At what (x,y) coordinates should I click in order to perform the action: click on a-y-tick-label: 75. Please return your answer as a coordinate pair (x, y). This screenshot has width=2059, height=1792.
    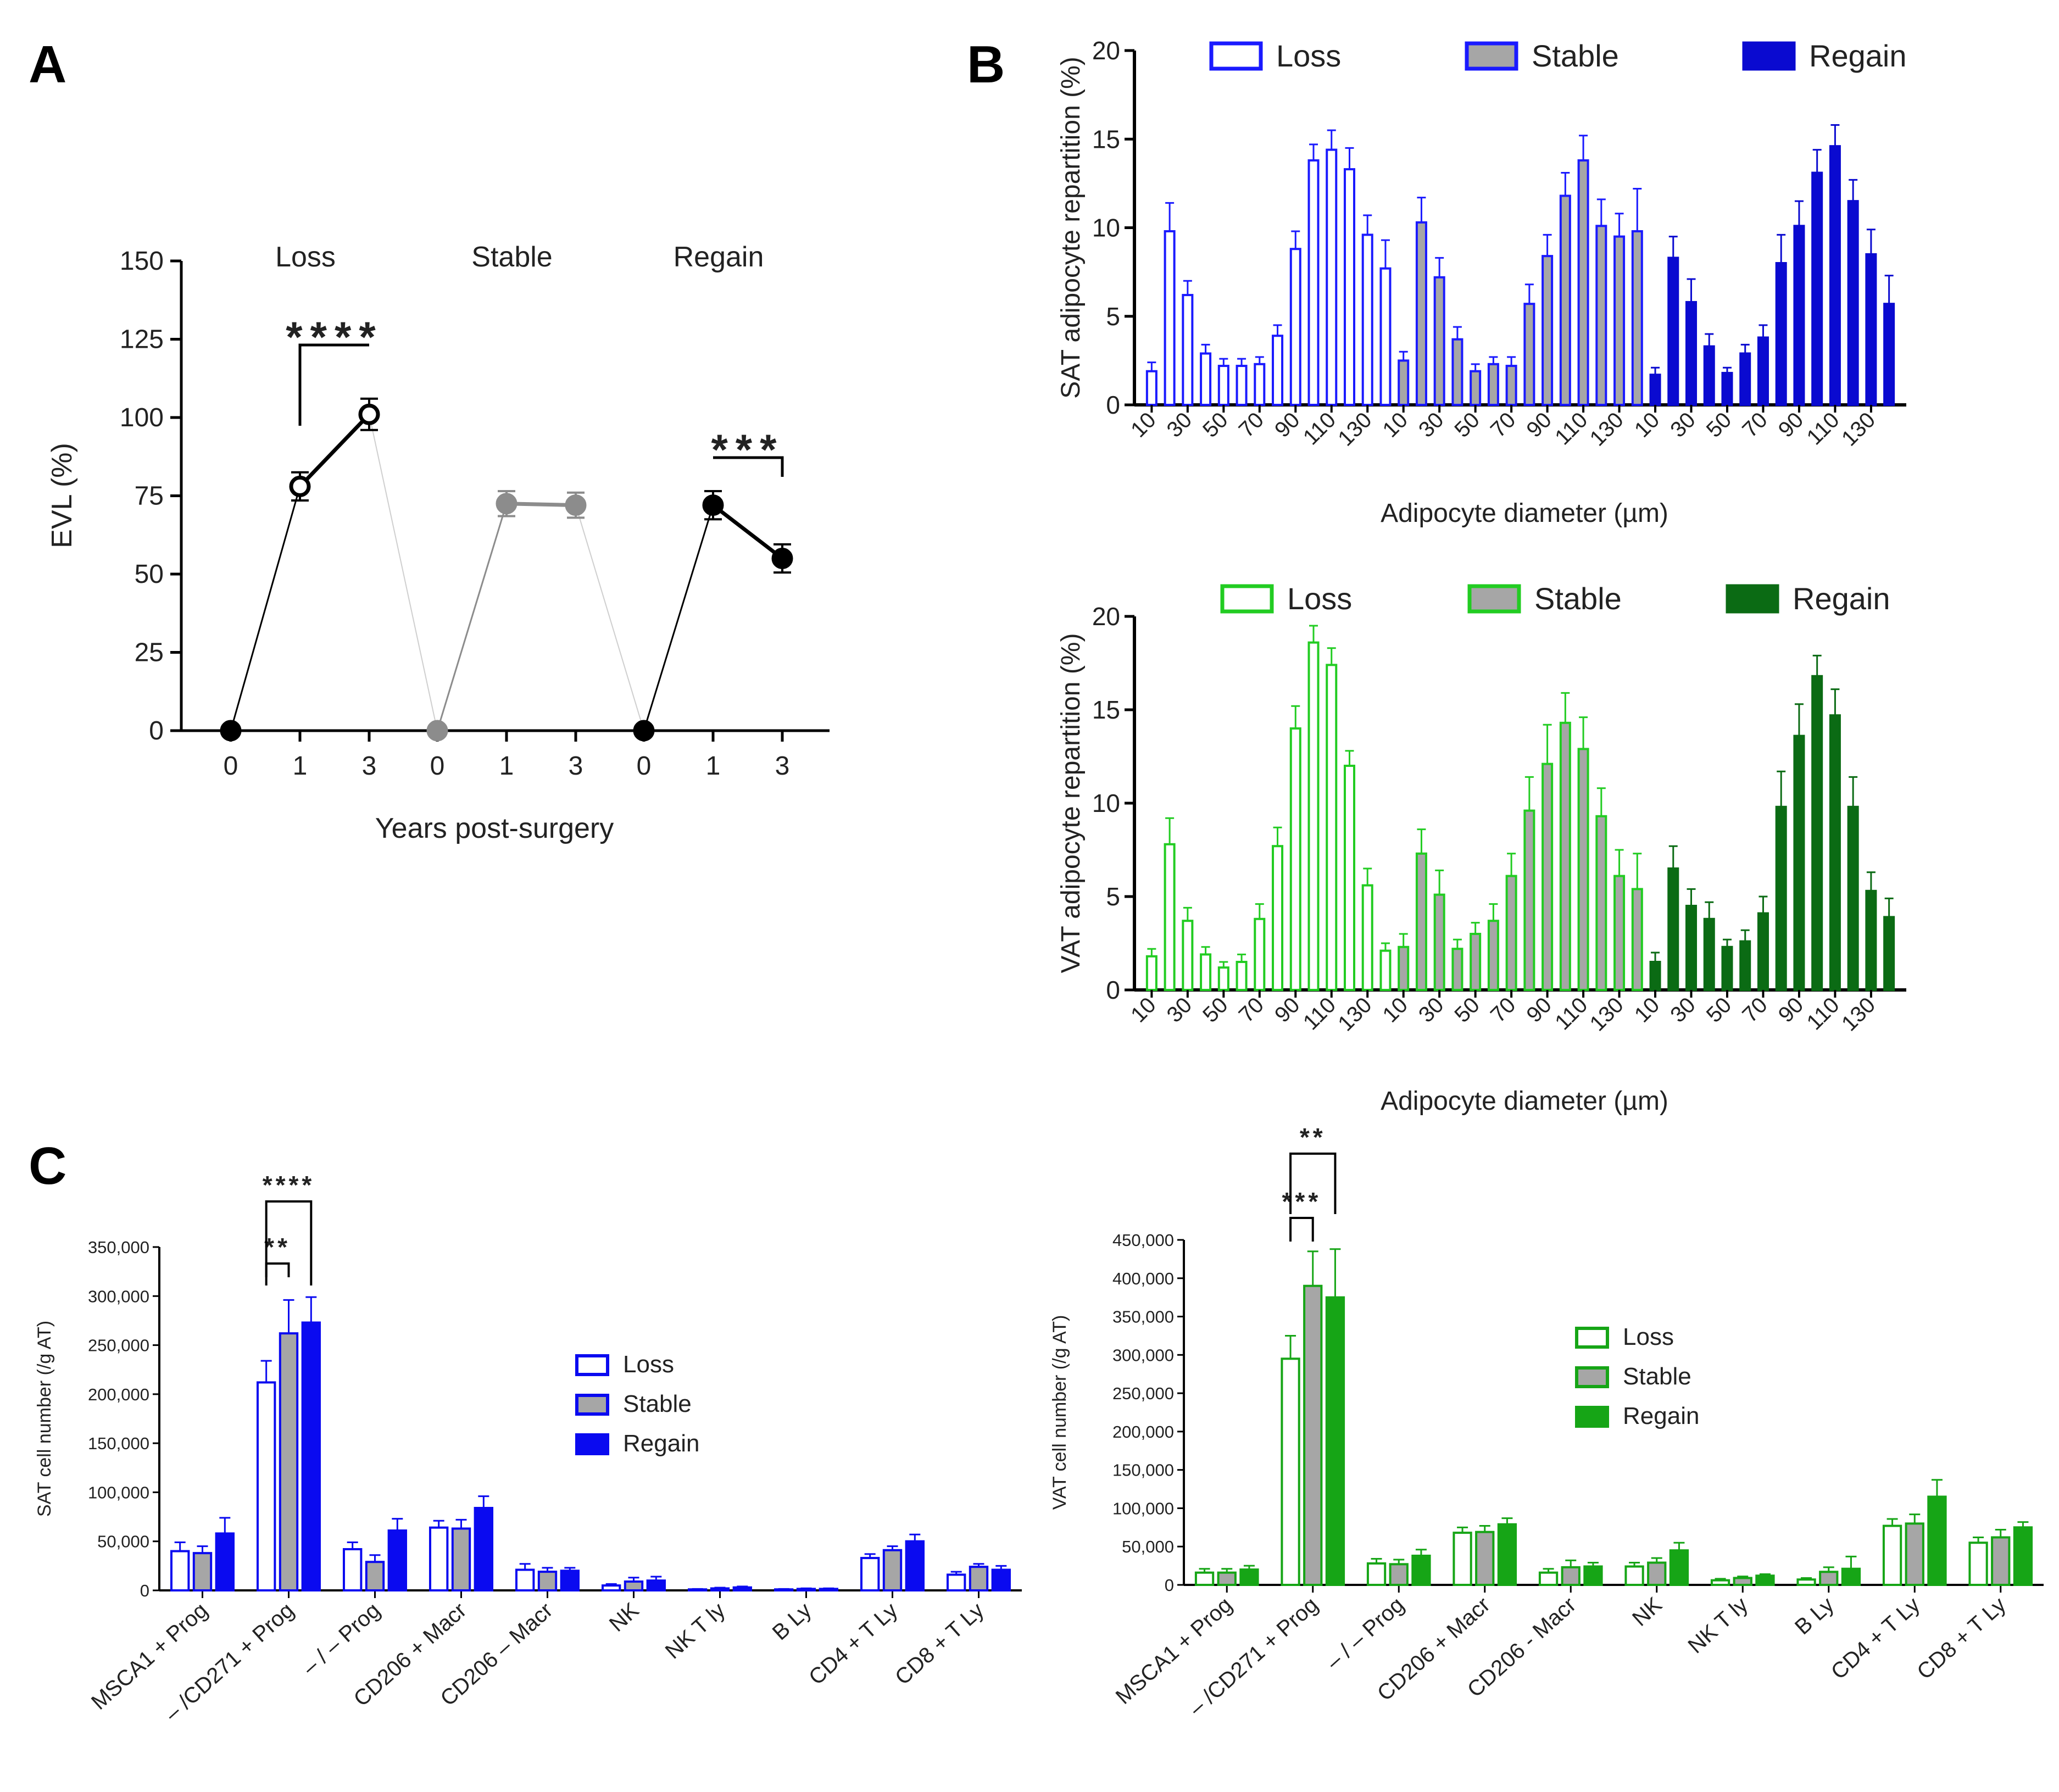
    Looking at the image, I should click on (149, 496).